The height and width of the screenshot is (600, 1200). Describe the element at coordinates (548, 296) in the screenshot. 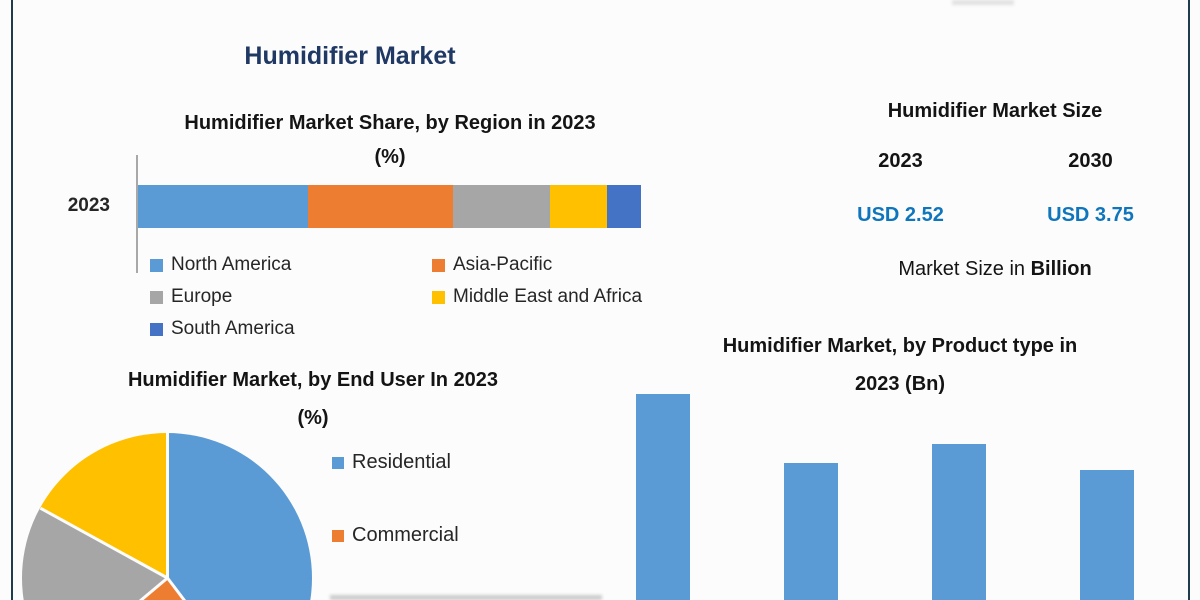

I see `legend-label: Middle East and Africa` at that location.